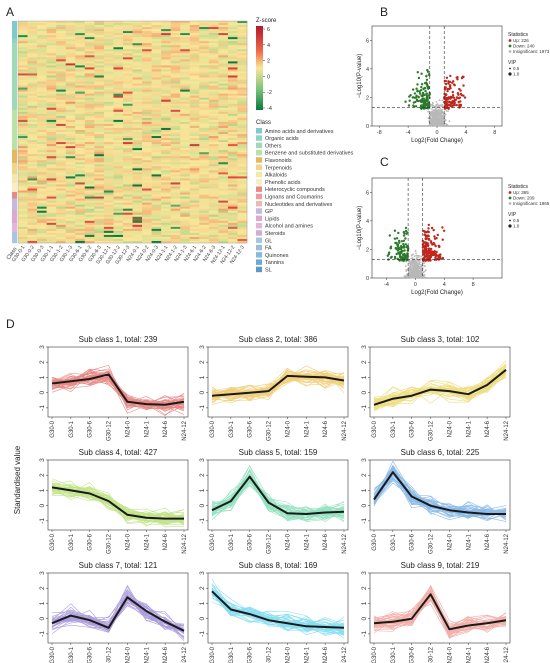 Image resolution: width=550 pixels, height=663 pixels. I want to click on volcano-frame, so click(437, 76).